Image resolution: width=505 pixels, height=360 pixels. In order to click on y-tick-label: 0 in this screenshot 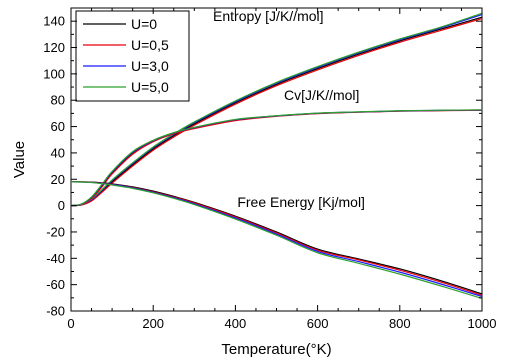, I will do `click(61, 205)`.